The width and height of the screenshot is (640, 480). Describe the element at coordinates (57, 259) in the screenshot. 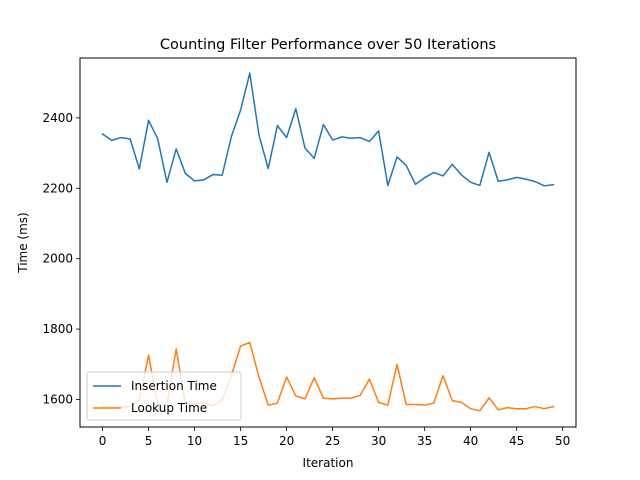

I see `y-tick-label: 2000` at that location.